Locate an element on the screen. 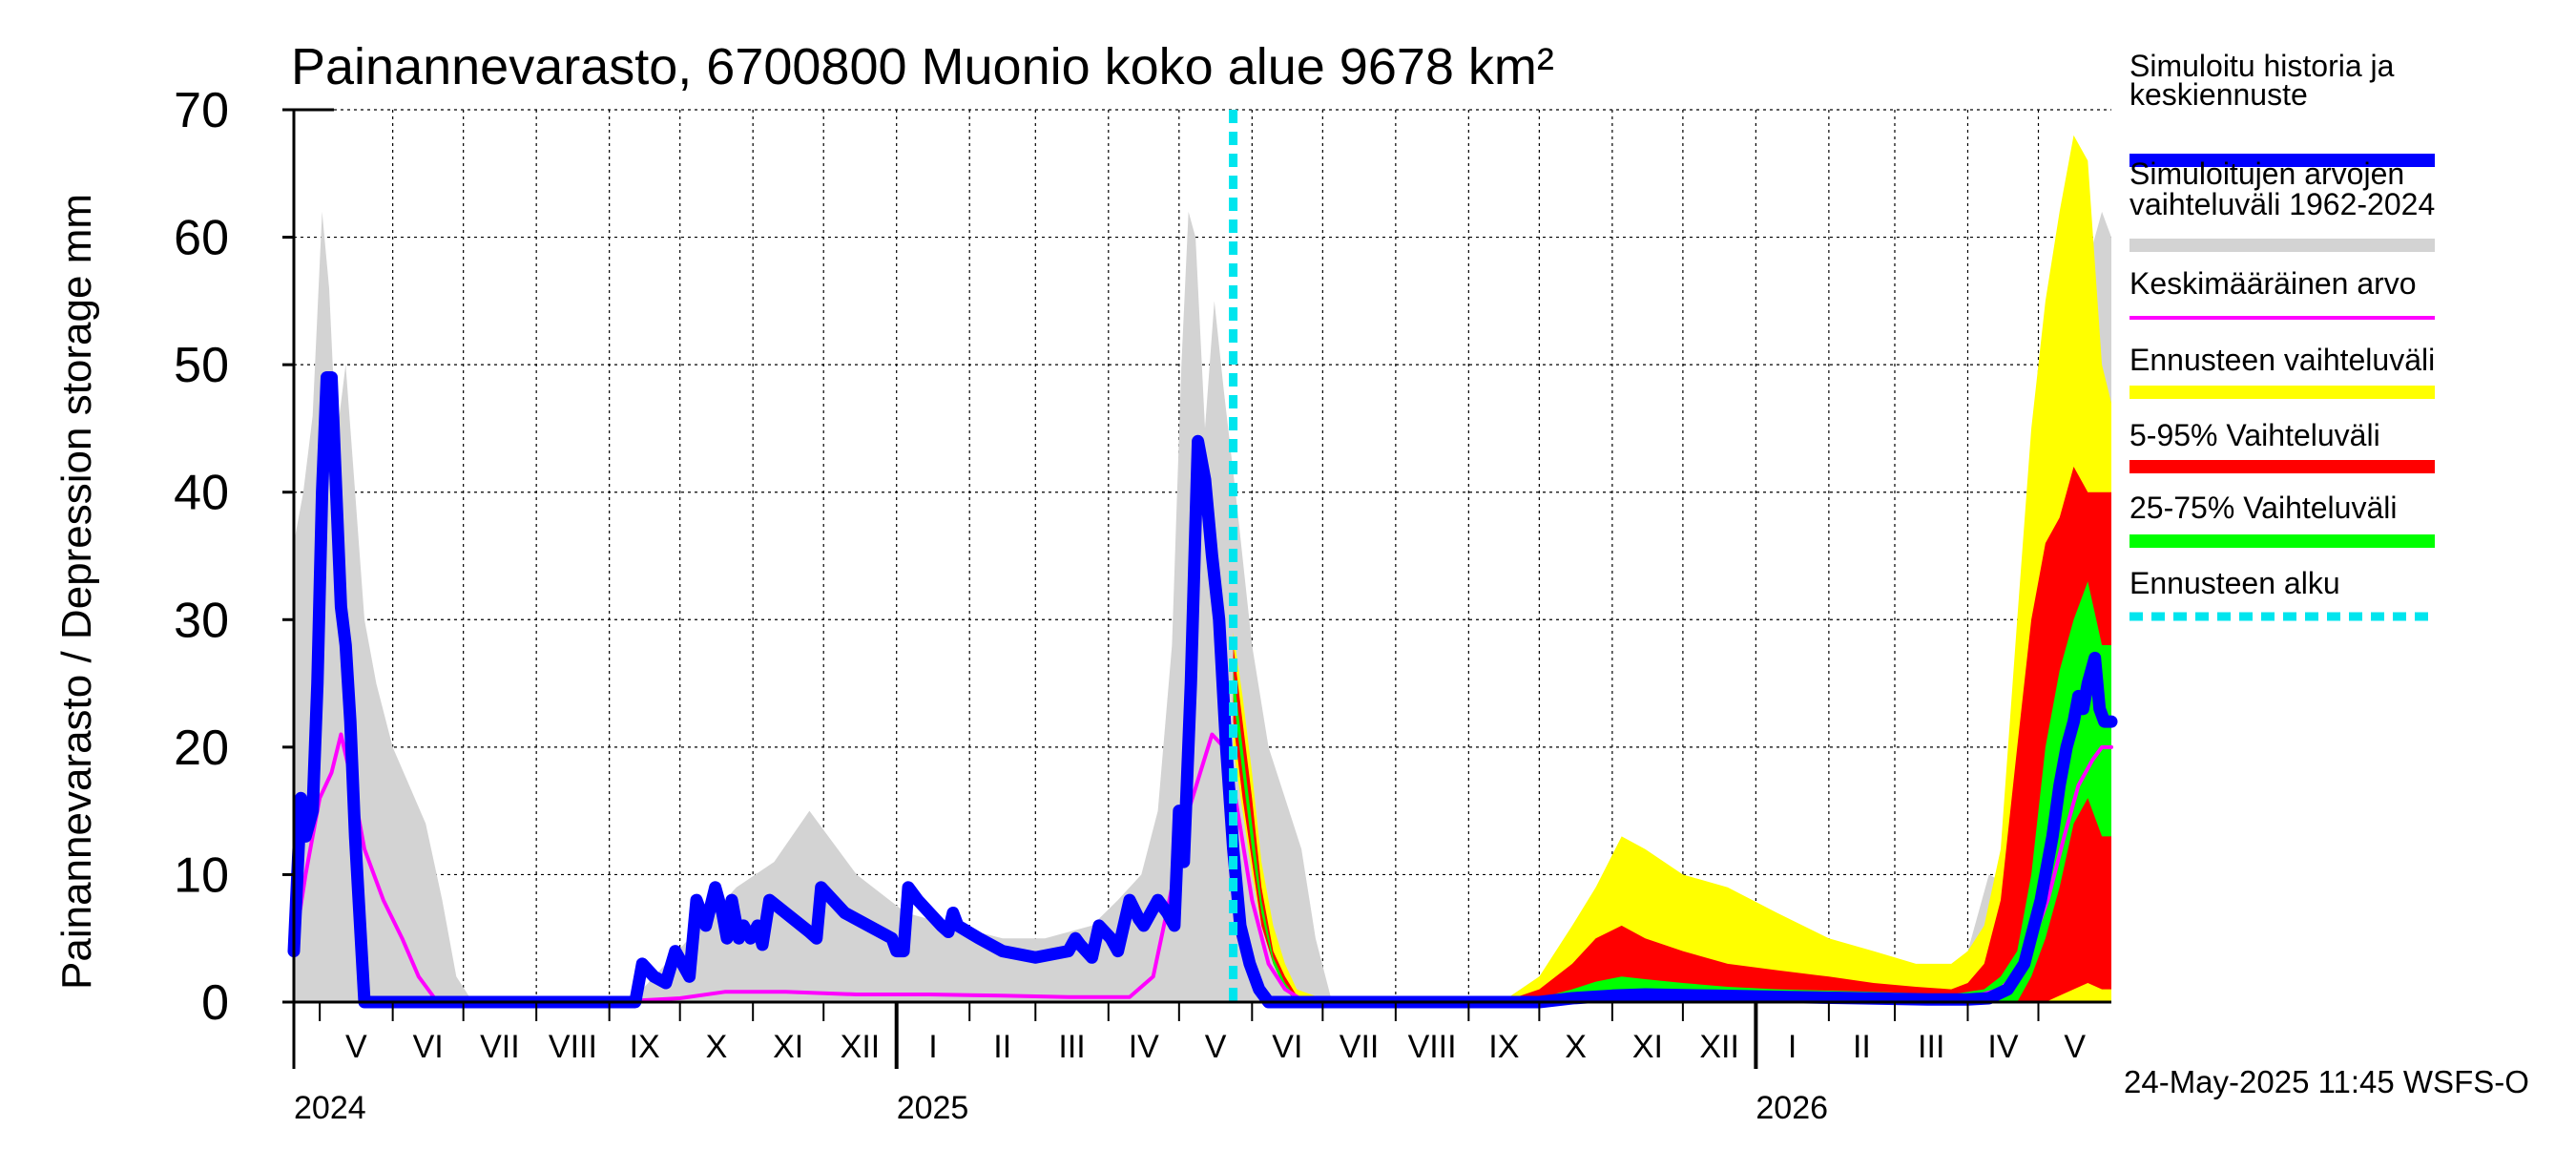  y-axis-label: Painannevarasto / Depression storage mm is located at coordinates (76, 592).